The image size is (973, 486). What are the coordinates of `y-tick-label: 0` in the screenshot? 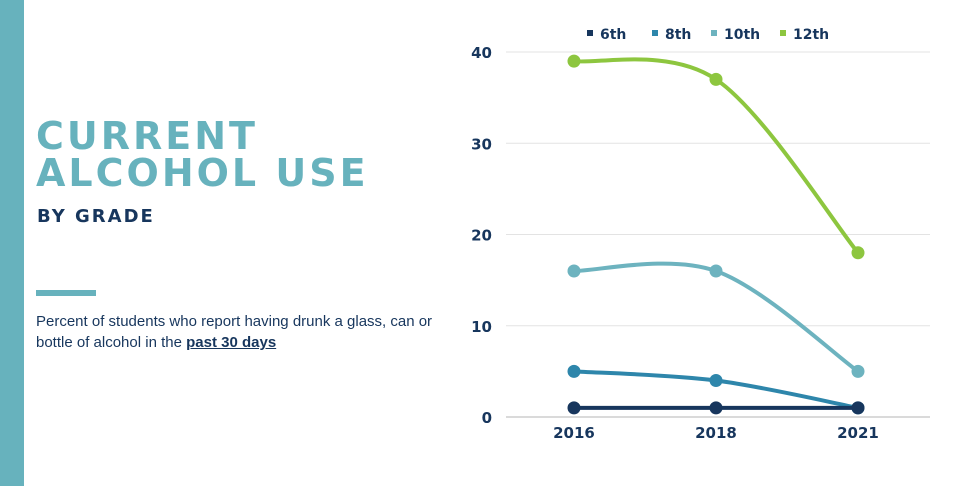 It's located at (487, 418).